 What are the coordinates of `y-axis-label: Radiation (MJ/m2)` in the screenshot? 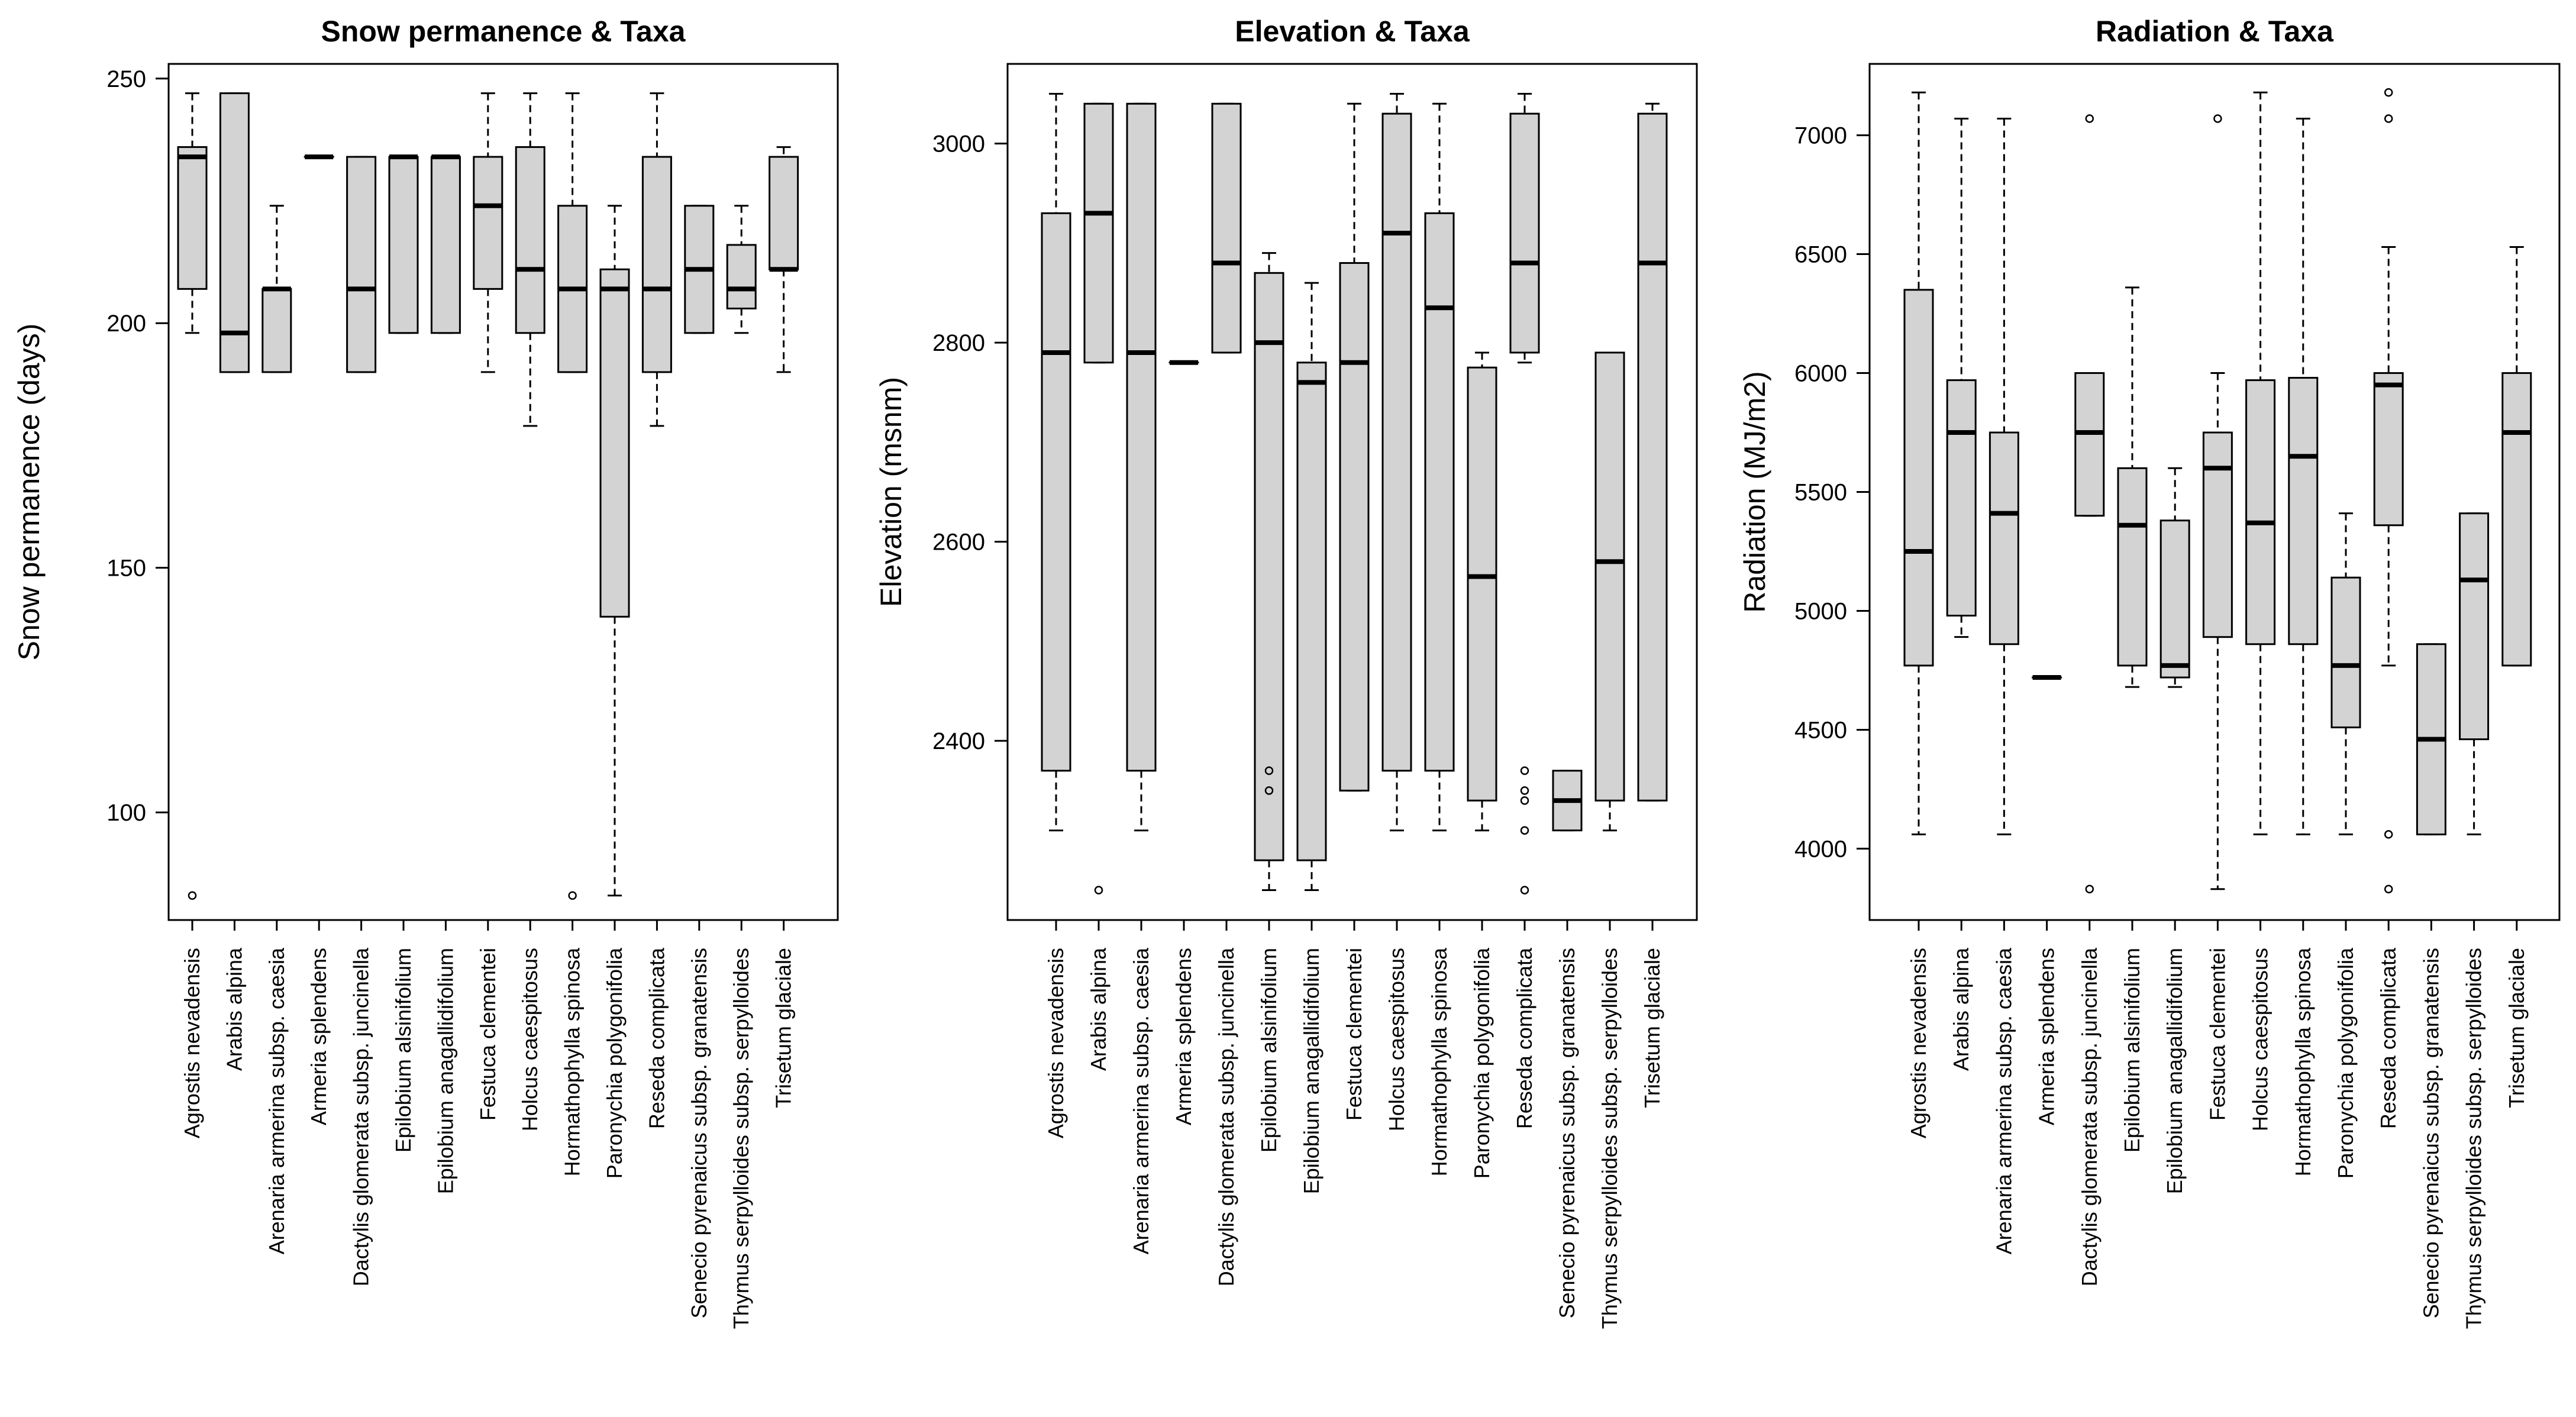 It's located at (1754, 491).